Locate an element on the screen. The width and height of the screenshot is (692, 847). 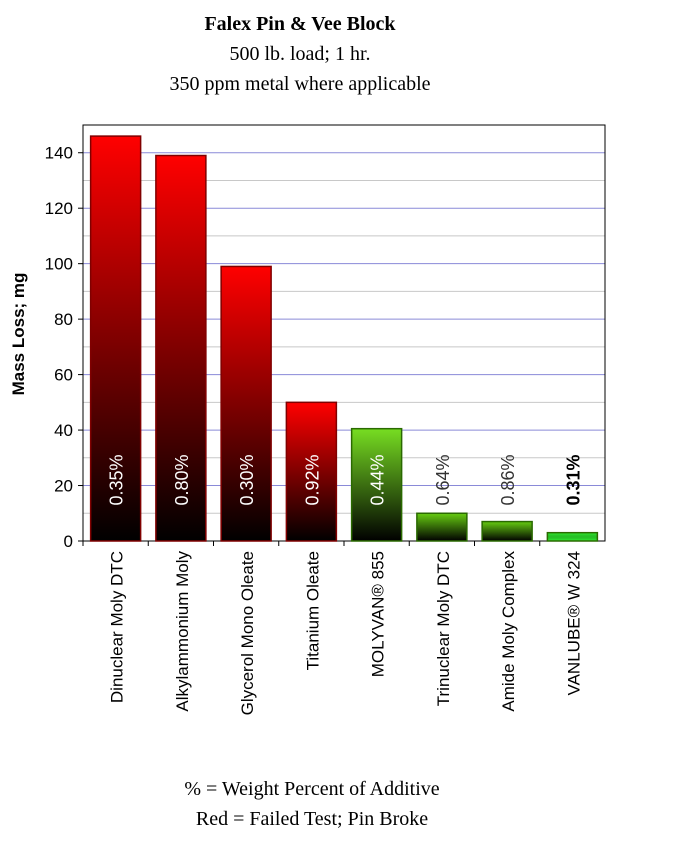
bar-label: 0.44% is located at coordinates (378, 479).